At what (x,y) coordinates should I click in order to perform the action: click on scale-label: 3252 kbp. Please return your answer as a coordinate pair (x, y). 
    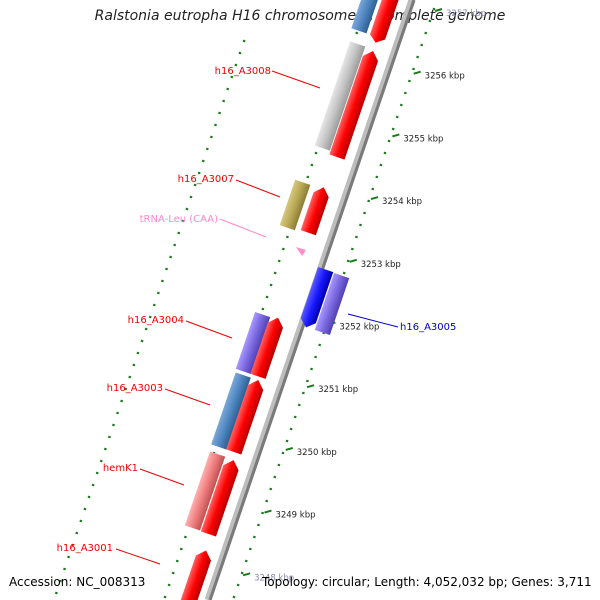
    Looking at the image, I should click on (359, 328).